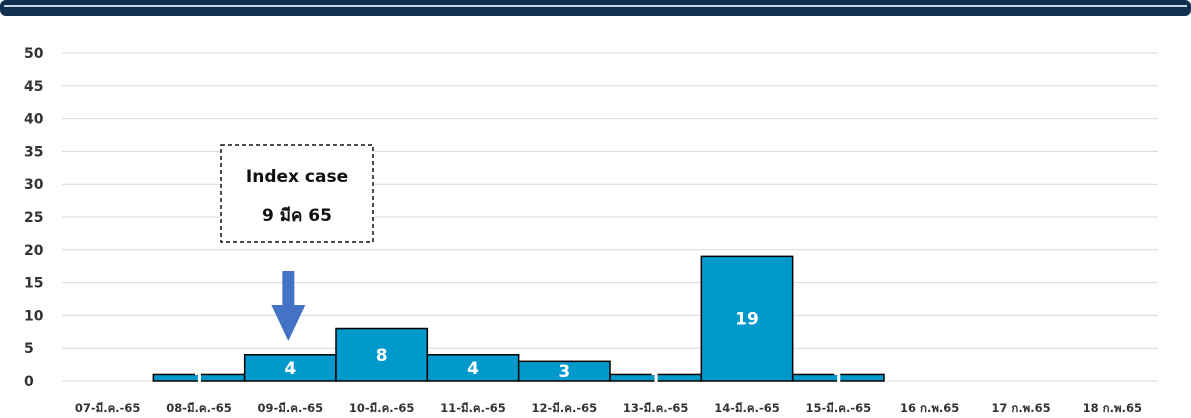 Image resolution: width=1191 pixels, height=418 pixels. What do you see at coordinates (565, 408) in the screenshot?
I see `x-tick-label: 12-มี.ค.-65` at bounding box center [565, 408].